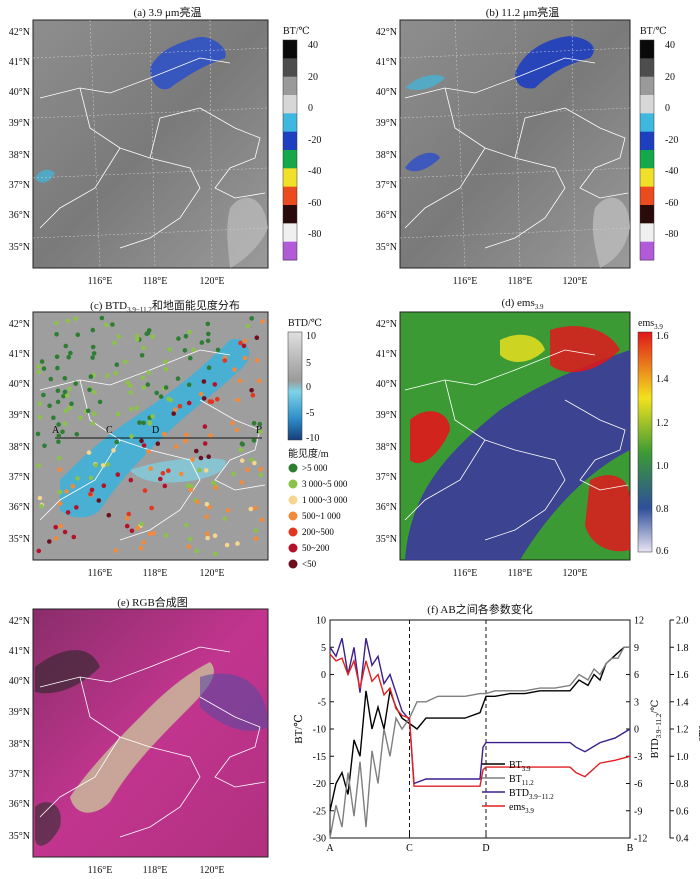 Image resolution: width=700 pixels, height=879 pixels. Describe the element at coordinates (662, 509) in the screenshot. I see `colorbar-tick: 0.8` at that location.